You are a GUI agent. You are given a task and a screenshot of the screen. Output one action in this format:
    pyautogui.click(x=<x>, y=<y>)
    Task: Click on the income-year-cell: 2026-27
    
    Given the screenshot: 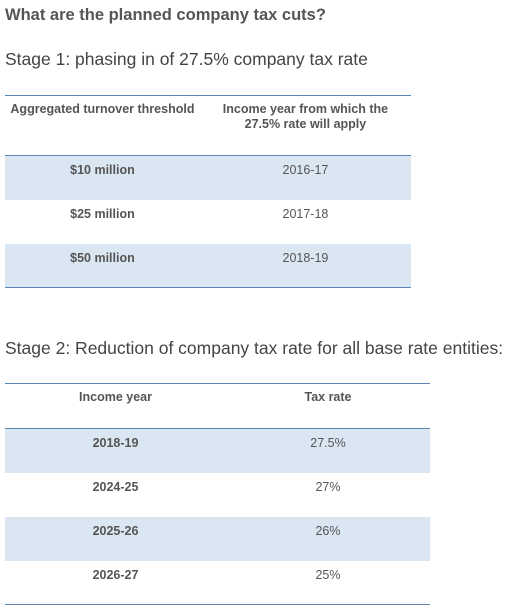 What is the action you would take?
    pyautogui.click(x=115, y=582)
    